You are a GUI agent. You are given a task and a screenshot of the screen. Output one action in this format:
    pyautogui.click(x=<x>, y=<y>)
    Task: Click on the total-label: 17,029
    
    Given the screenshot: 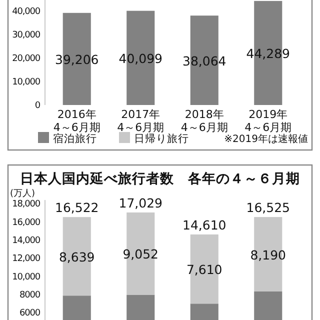 What is the action you would take?
    pyautogui.click(x=140, y=202)
    